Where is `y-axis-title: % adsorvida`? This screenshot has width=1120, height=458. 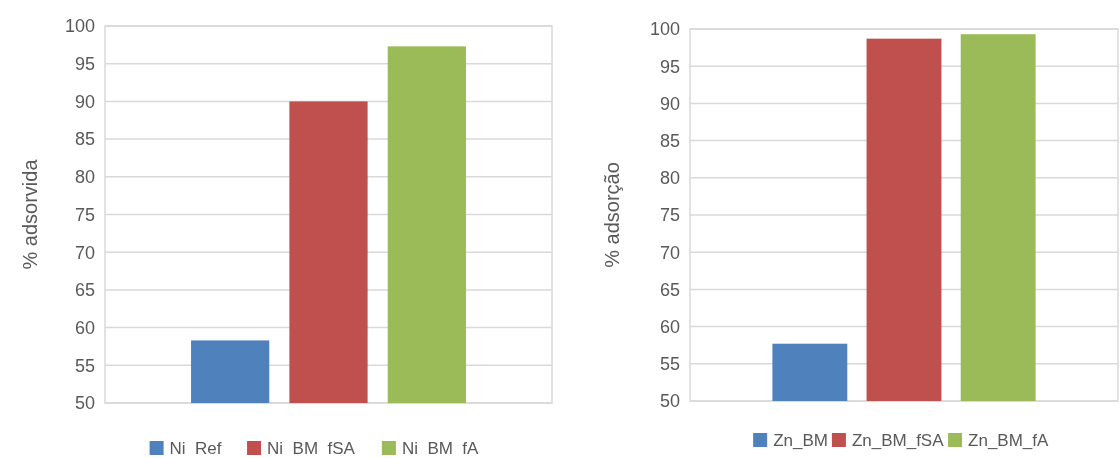
y-axis-title: % adsorvida is located at coordinates (30, 214).